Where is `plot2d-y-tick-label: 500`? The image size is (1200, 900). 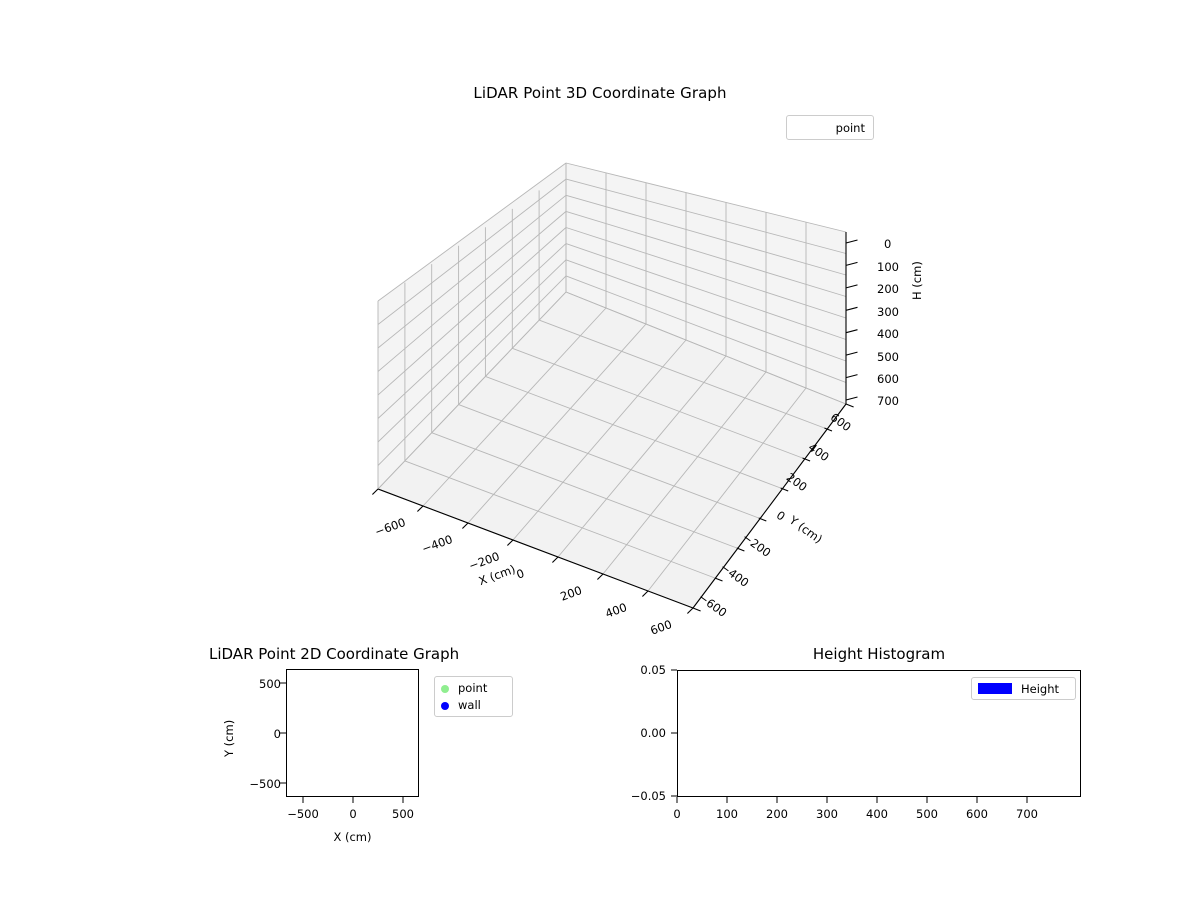 plot2d-y-tick-label: 500 is located at coordinates (270, 684).